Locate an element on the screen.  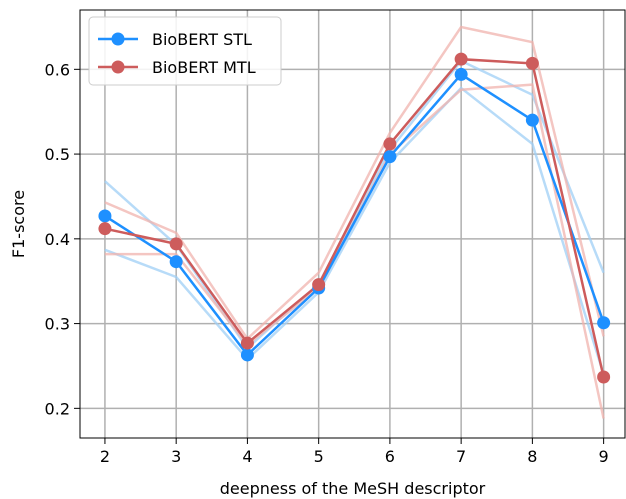
y-tick-label: 0.3 is located at coordinates (57, 324).